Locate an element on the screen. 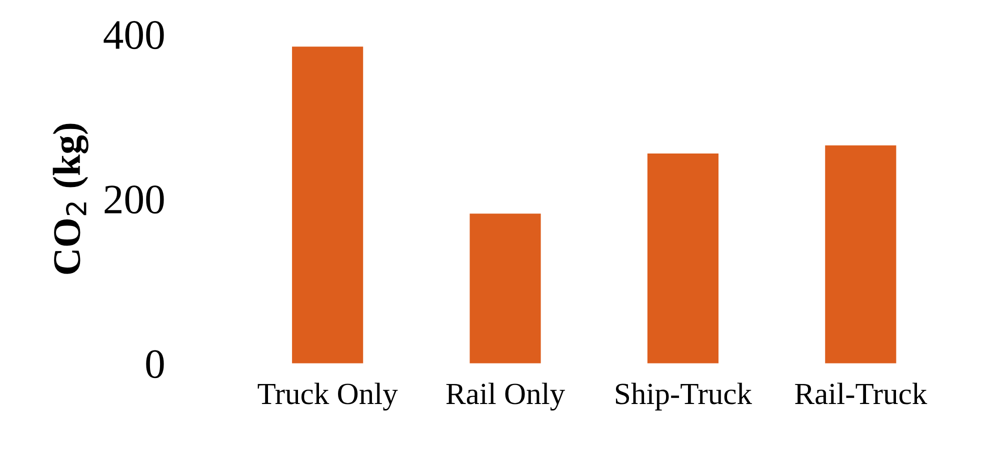 Image resolution: width=982 pixels, height=457 pixels. x-tick-label: Truck Only is located at coordinates (328, 396).